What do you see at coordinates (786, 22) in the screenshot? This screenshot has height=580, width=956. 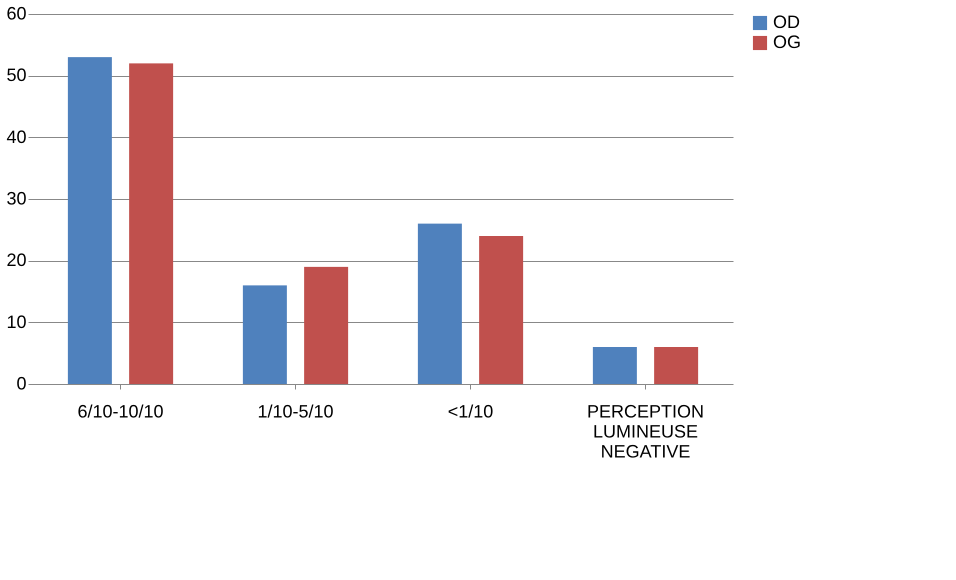 I see `legend-label: OD` at bounding box center [786, 22].